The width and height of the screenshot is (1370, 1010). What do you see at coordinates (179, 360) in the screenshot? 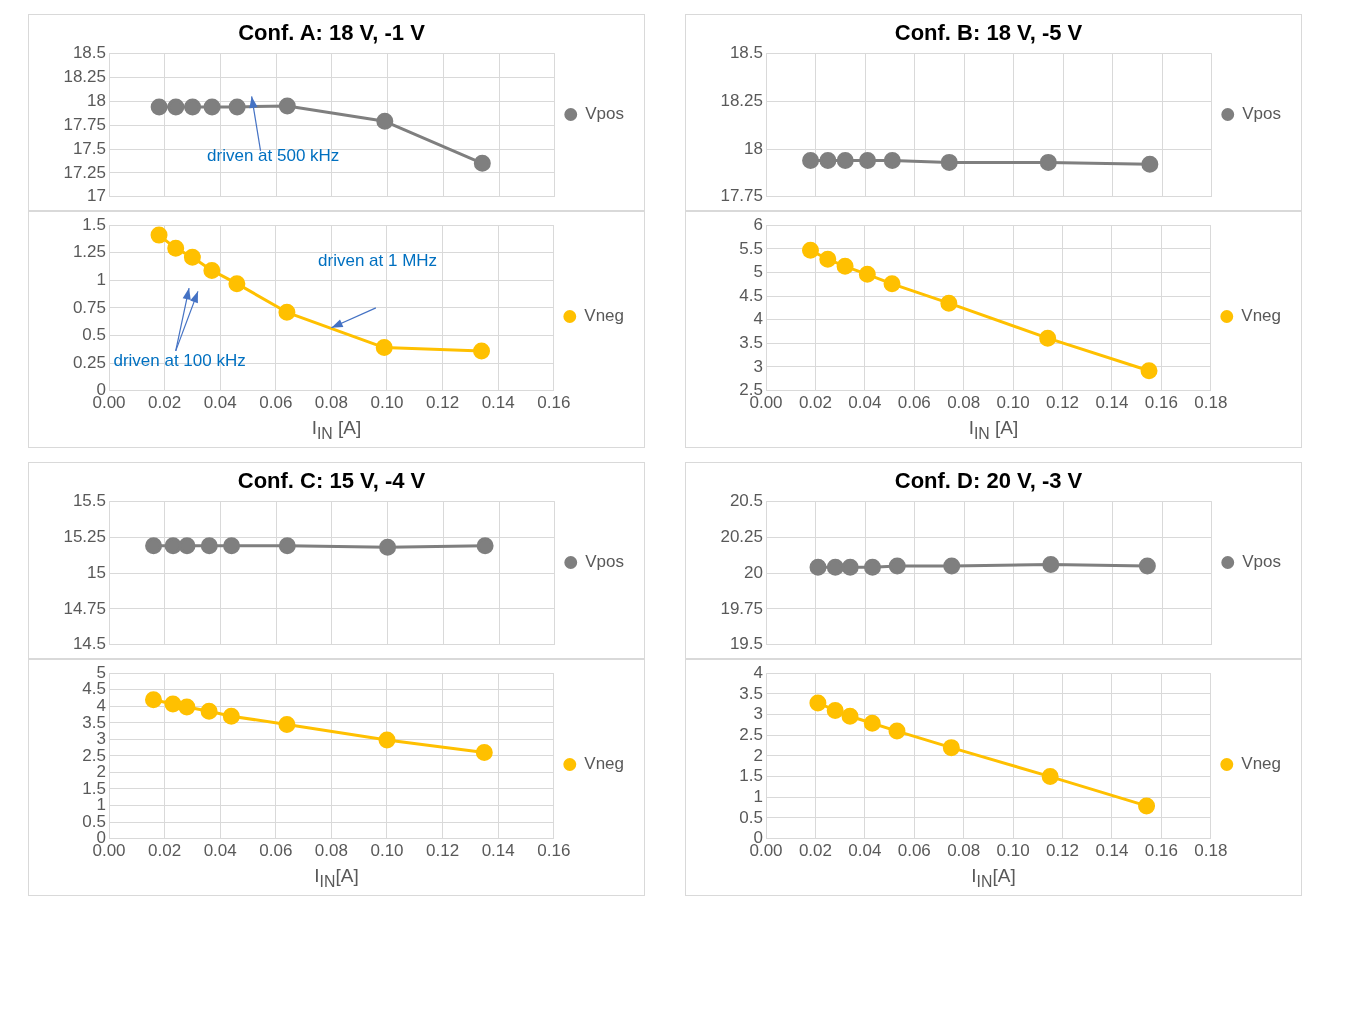
I see `annotation: driven at 100 kHz` at bounding box center [179, 360].